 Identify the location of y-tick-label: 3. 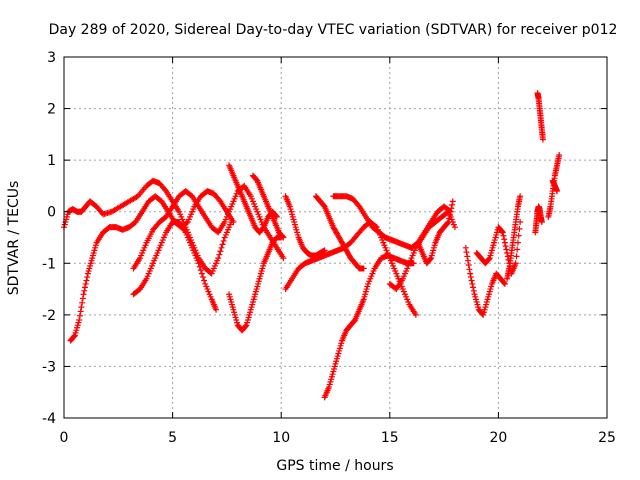
(51, 58).